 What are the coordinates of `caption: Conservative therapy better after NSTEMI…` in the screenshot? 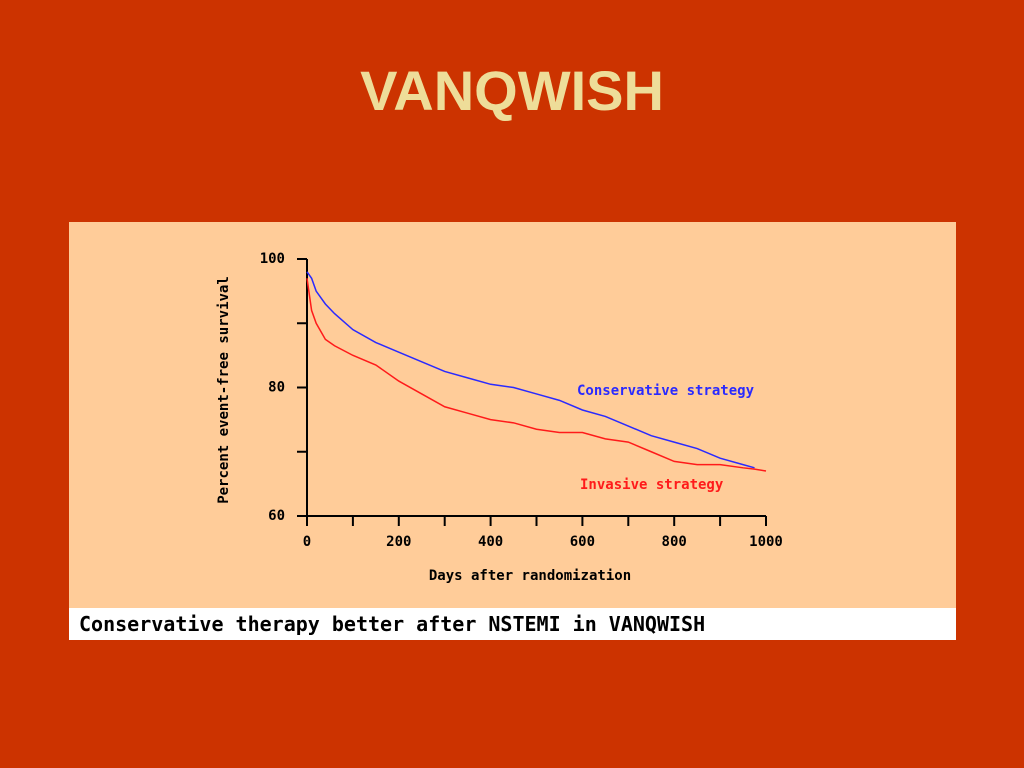 It's located at (512, 624).